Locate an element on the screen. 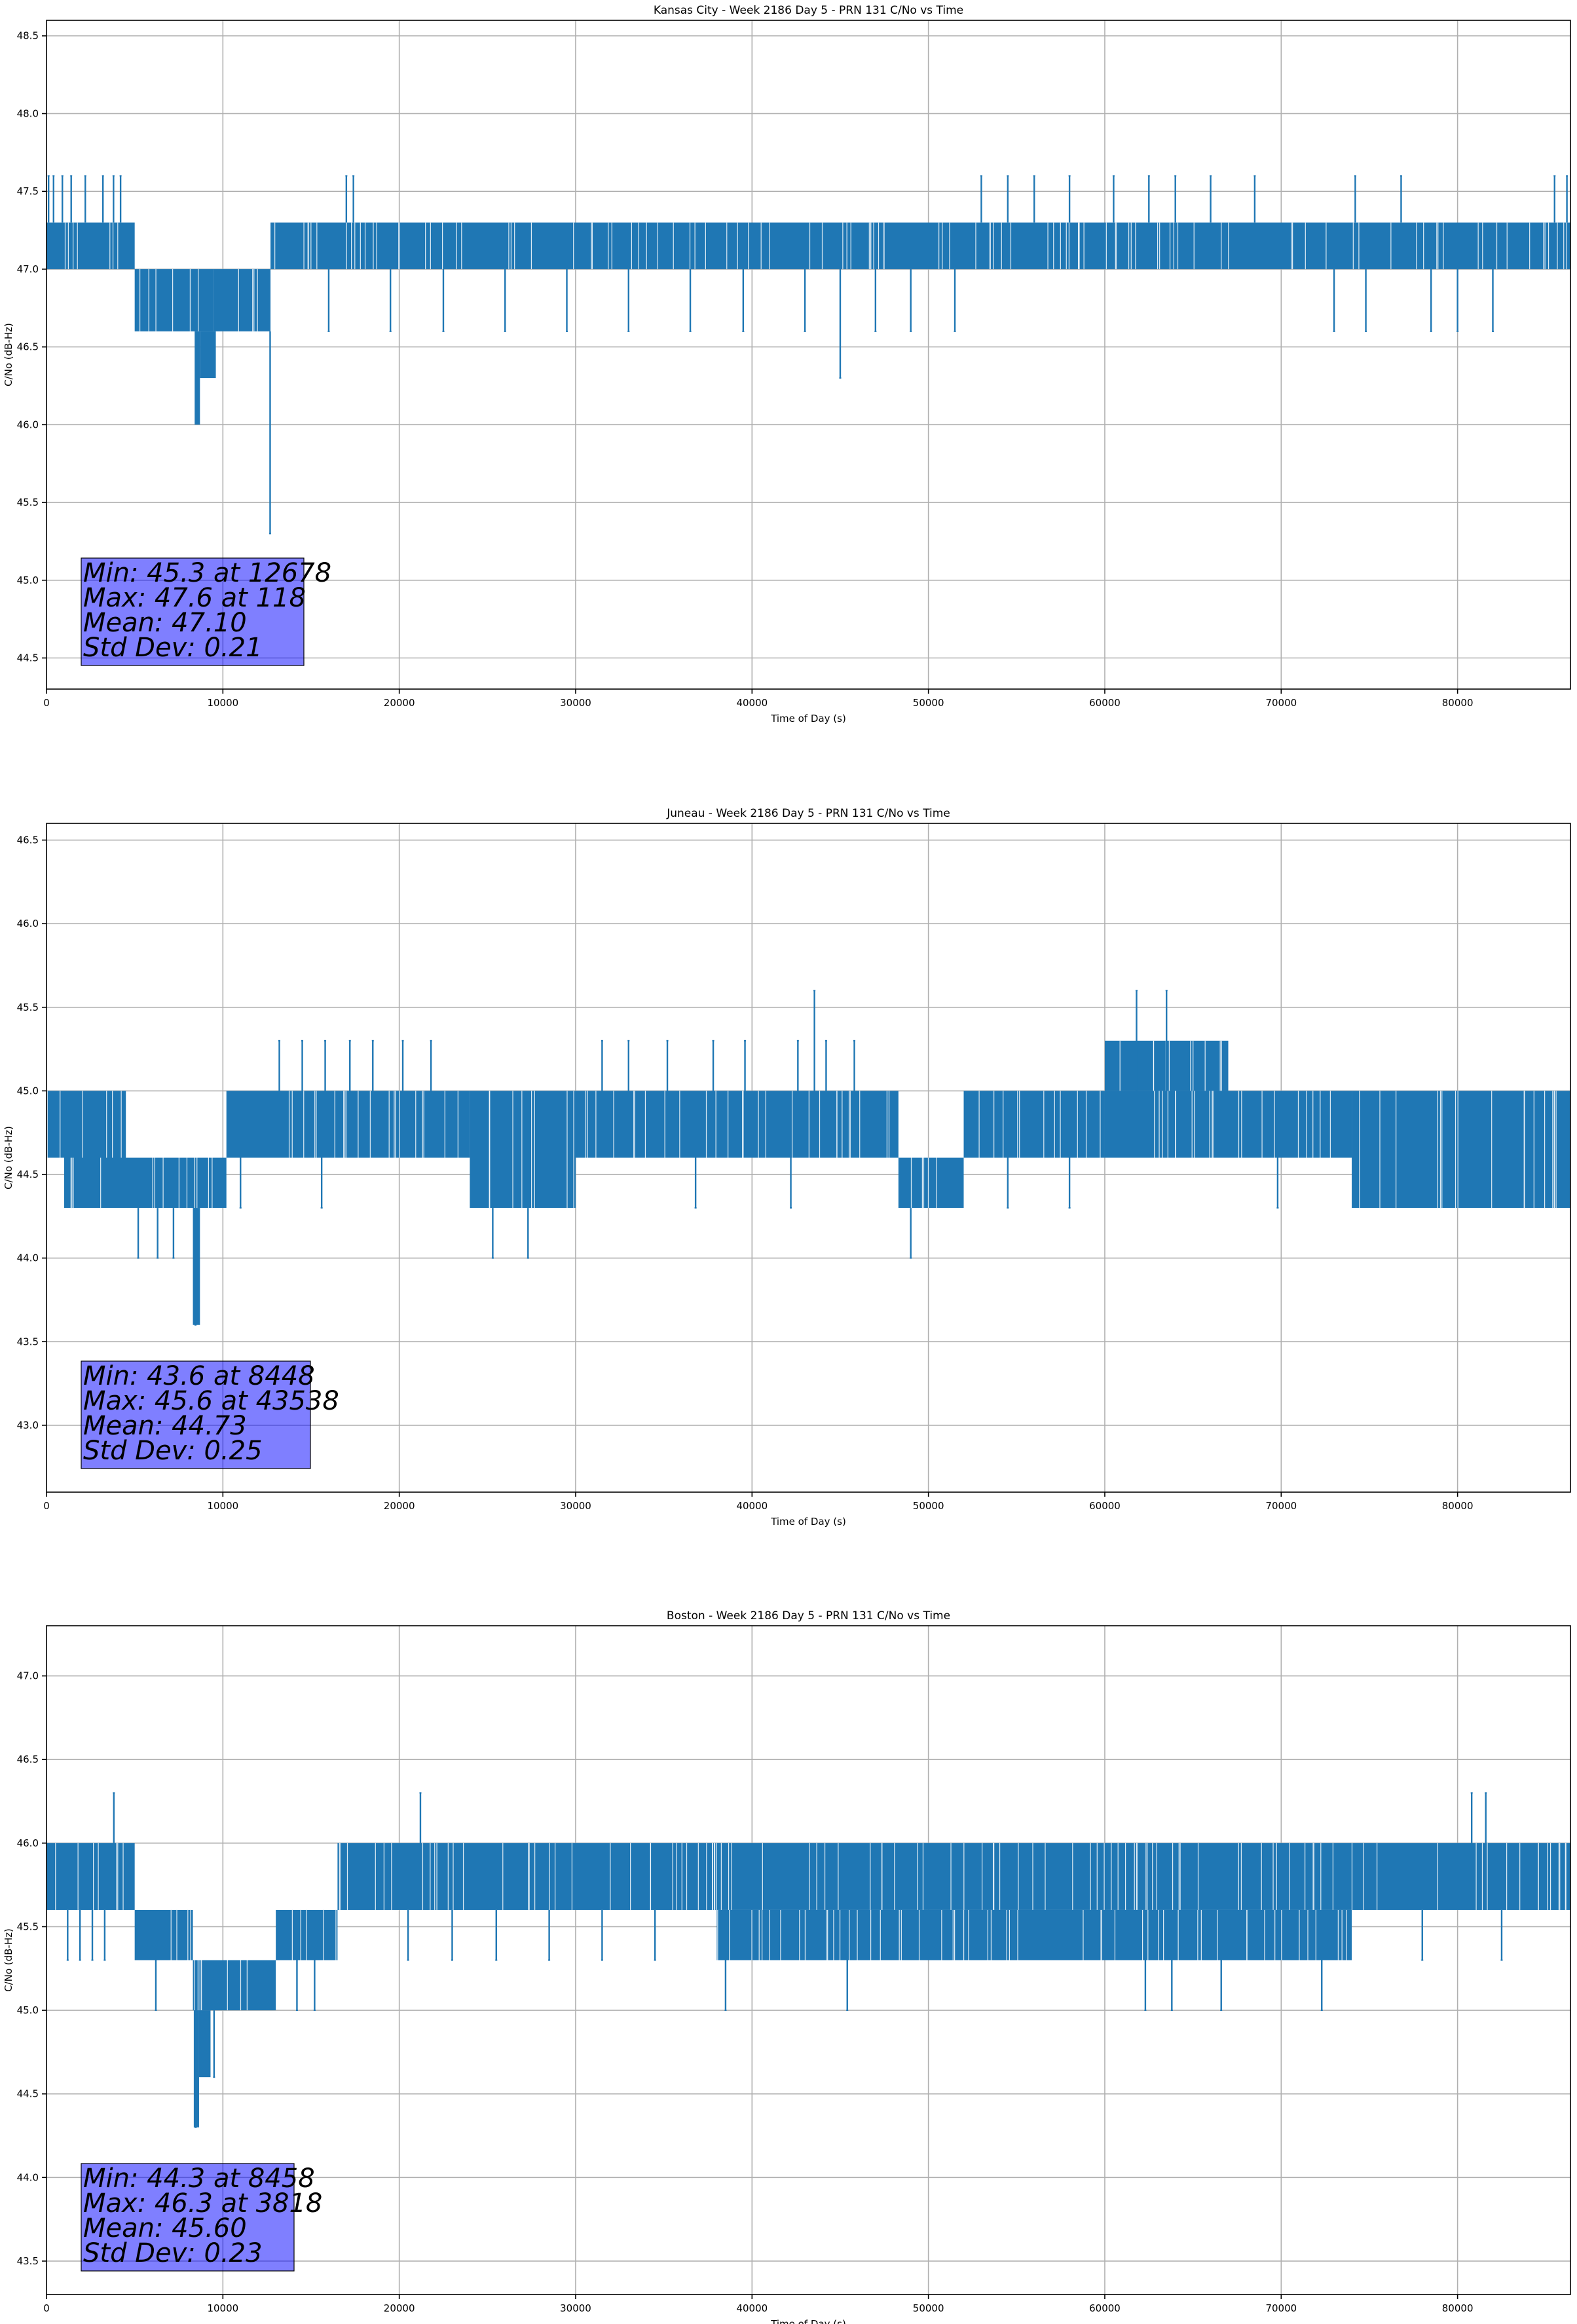 The height and width of the screenshot is (2324, 1577). stats-line: Max: 45.6 at 43538 is located at coordinates (211, 1401).